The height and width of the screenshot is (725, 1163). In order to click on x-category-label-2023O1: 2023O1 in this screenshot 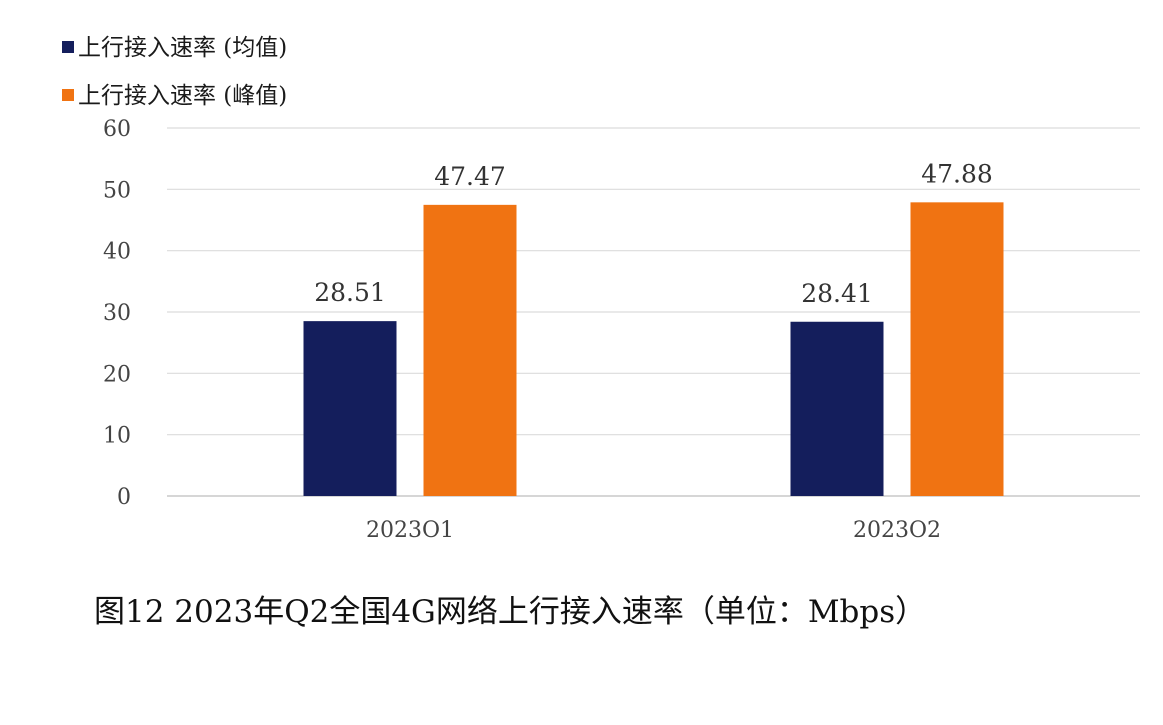, I will do `click(410, 530)`.